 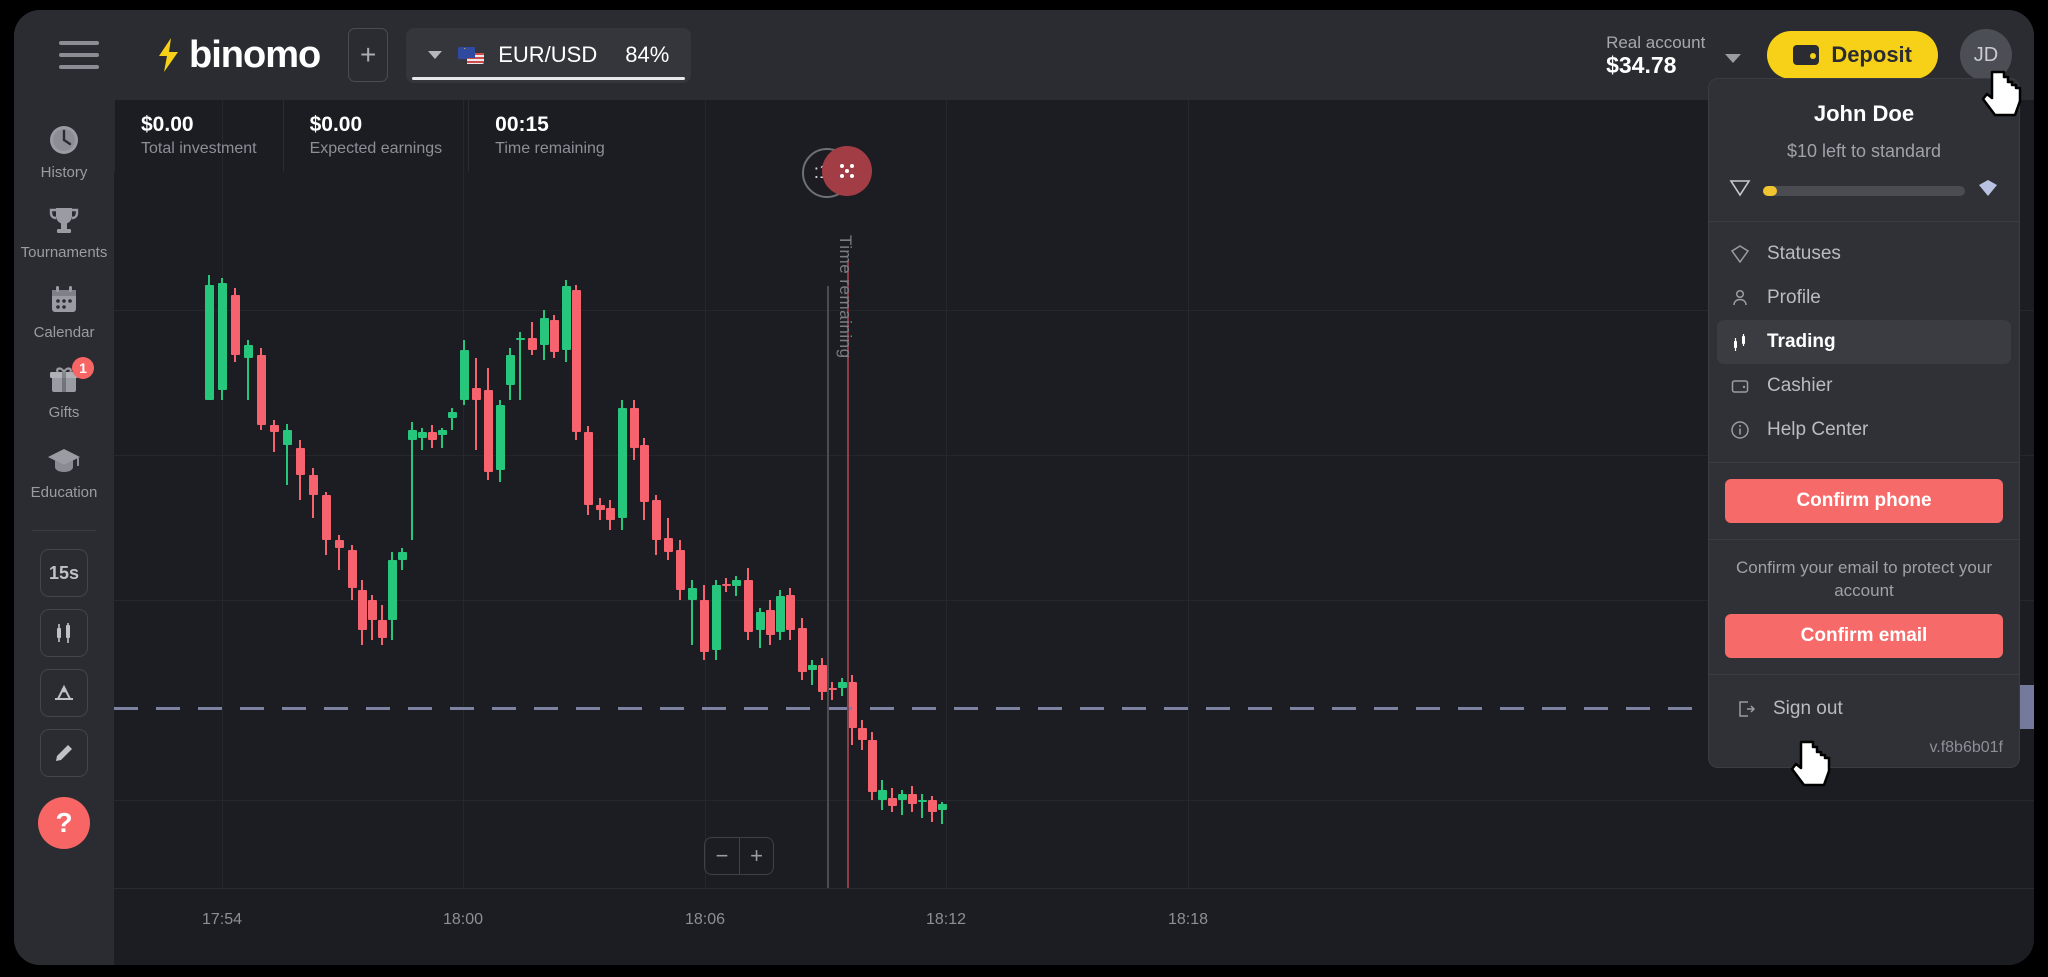 What do you see at coordinates (1188, 919) in the screenshot?
I see `time-axis-tick: 18:18` at bounding box center [1188, 919].